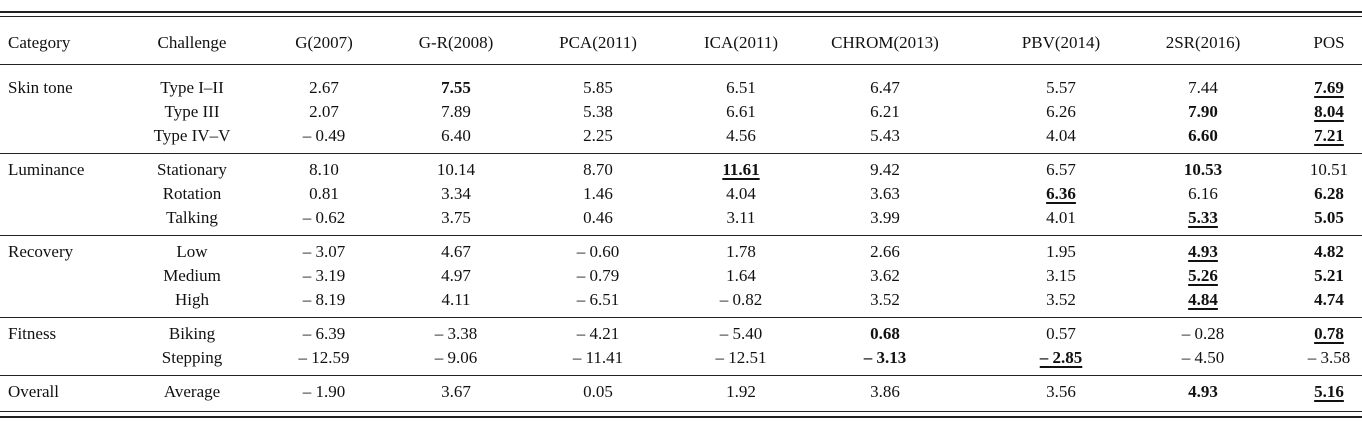 The height and width of the screenshot is (427, 1362). I want to click on value-cell: 3.67, so click(456, 391).